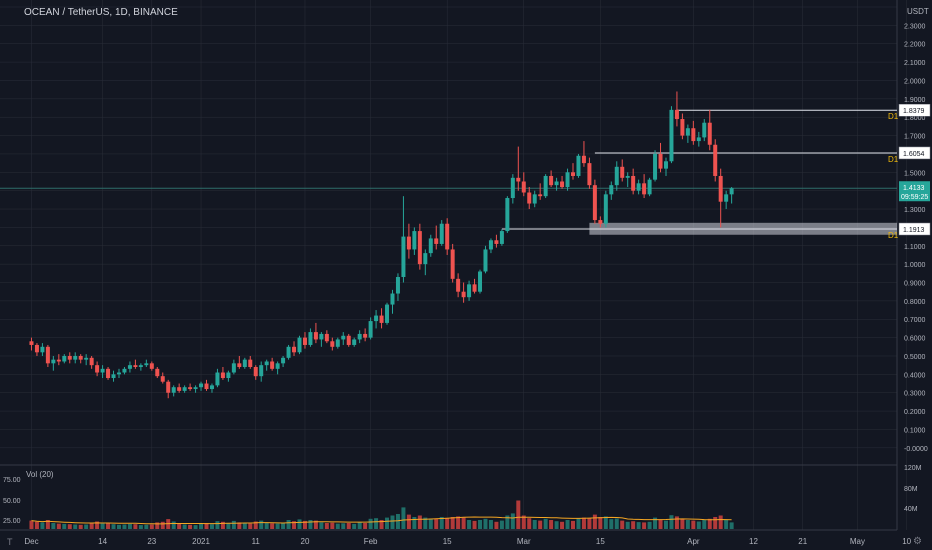  What do you see at coordinates (914, 230) in the screenshot?
I see `level-price-text: 1.1913` at bounding box center [914, 230].